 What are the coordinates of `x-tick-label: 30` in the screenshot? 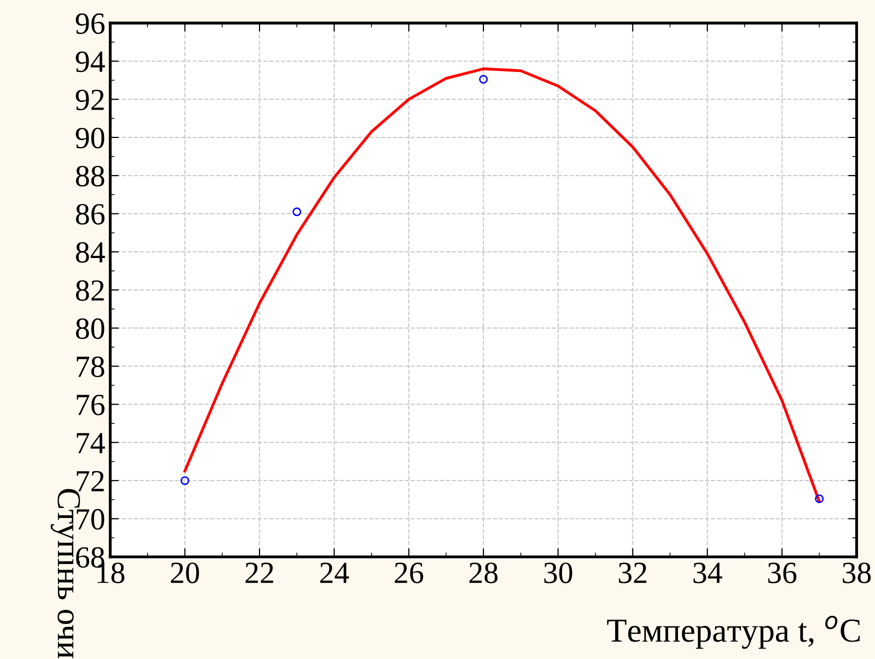 It's located at (558, 573).